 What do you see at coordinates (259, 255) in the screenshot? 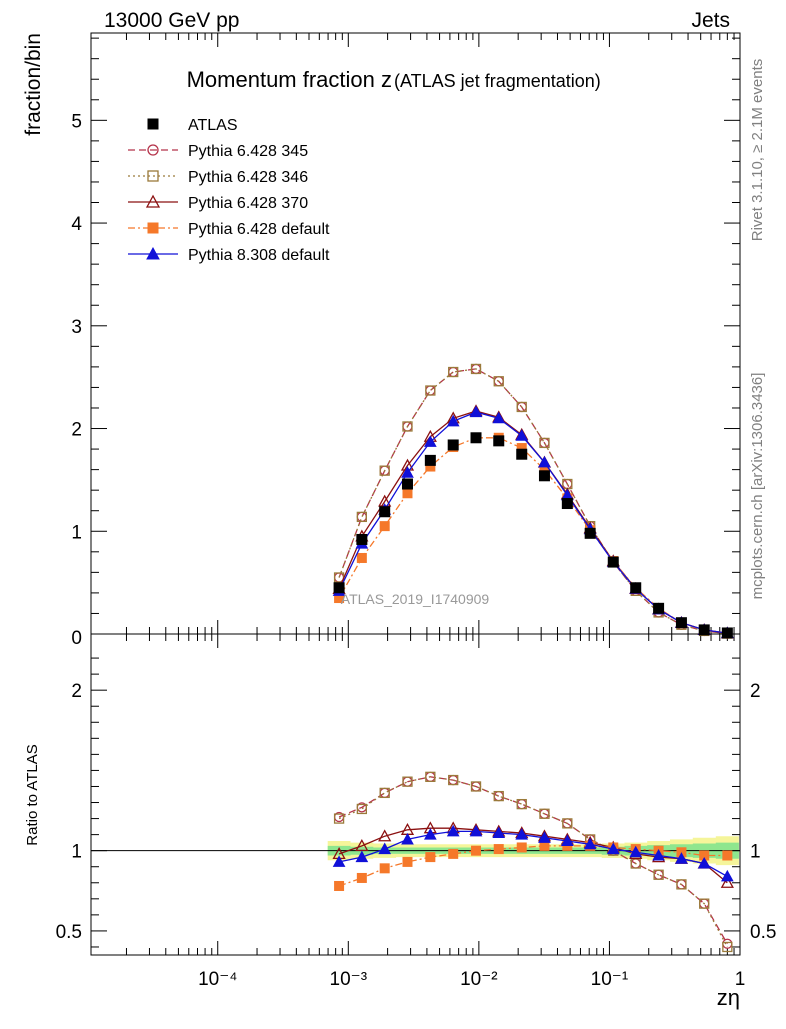
I see `legend-label: Pythia 8.308 default` at bounding box center [259, 255].